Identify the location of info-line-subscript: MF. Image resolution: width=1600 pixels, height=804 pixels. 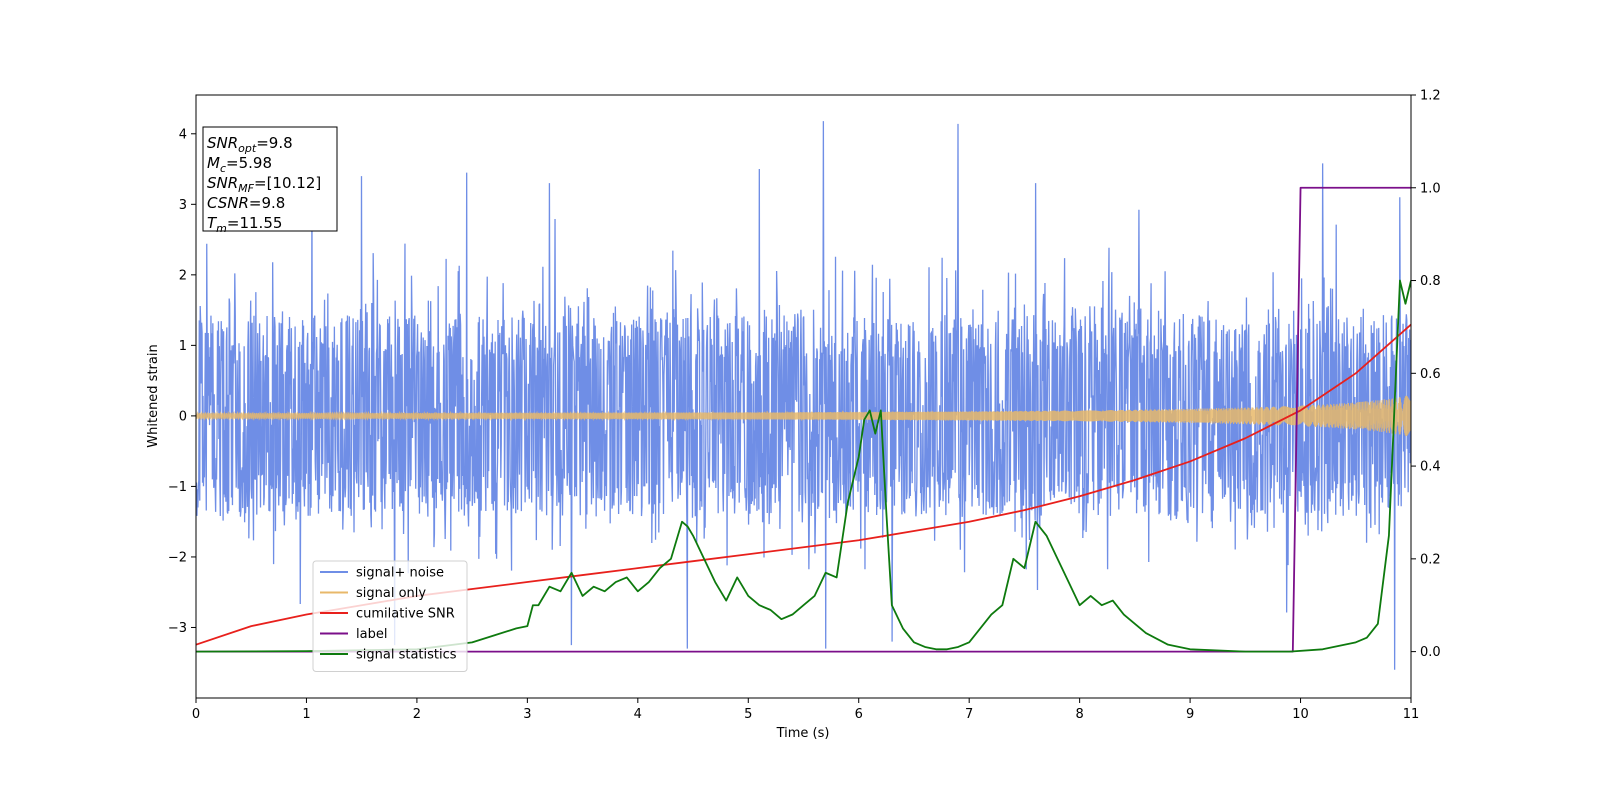
(246, 188).